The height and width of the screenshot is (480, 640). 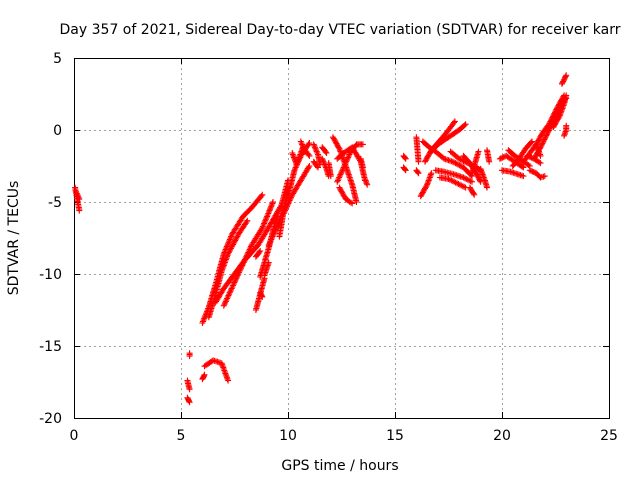 What do you see at coordinates (55, 203) in the screenshot?
I see `y-tick-label: -5` at bounding box center [55, 203].